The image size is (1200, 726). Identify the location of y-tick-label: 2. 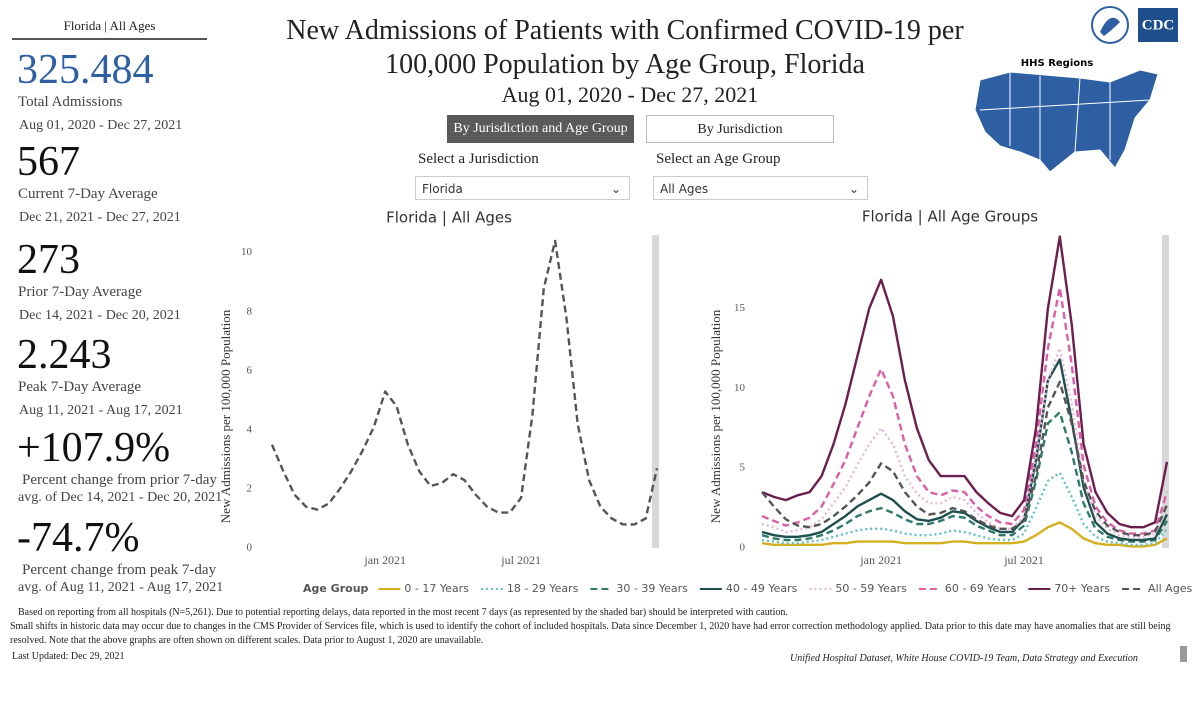
(250, 488).